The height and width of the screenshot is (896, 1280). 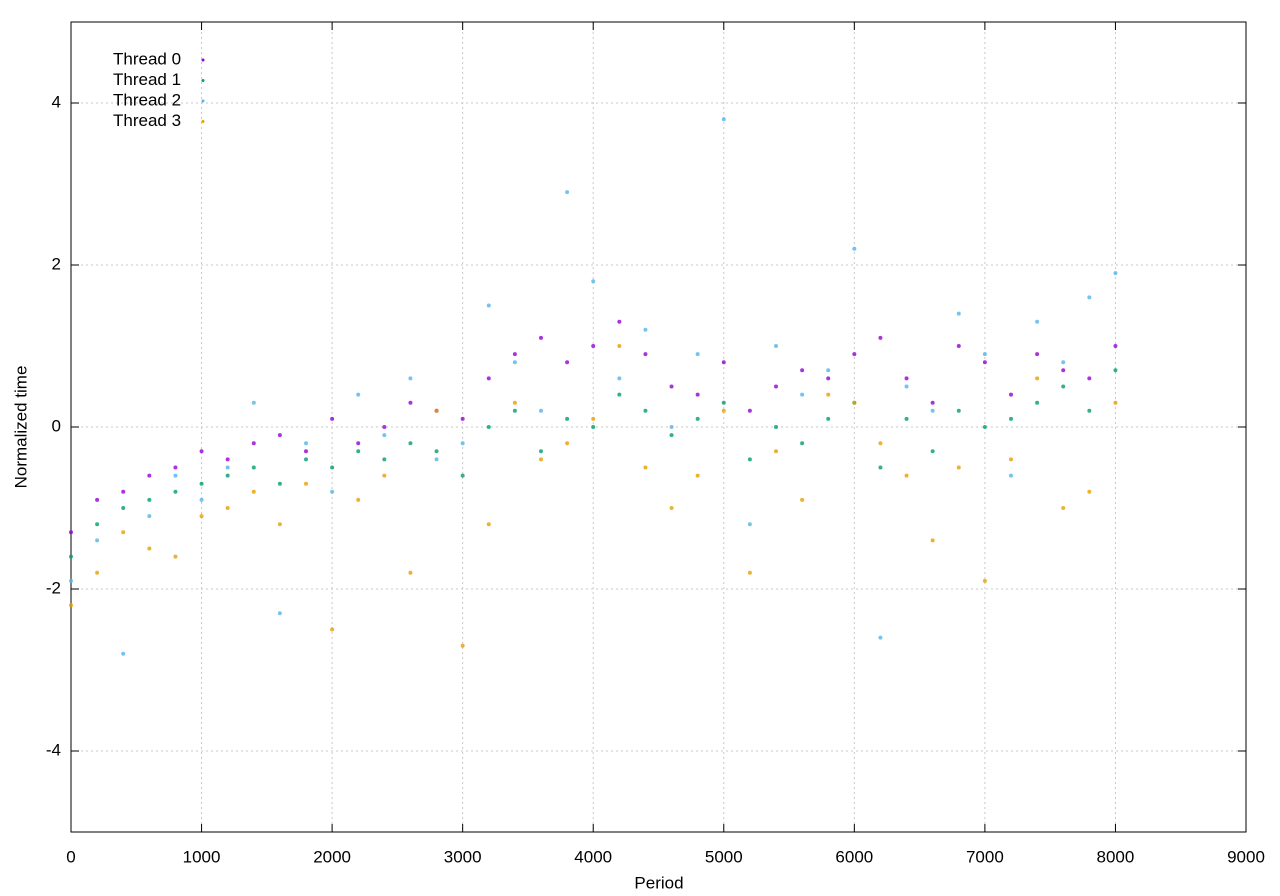 What do you see at coordinates (202, 856) in the screenshot?
I see `x-tick-label: 1000` at bounding box center [202, 856].